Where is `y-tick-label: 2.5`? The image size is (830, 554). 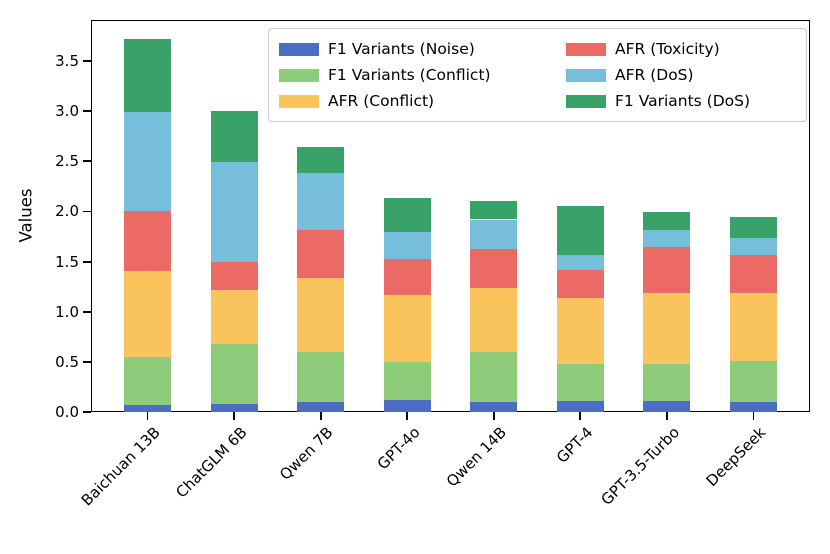 y-tick-label: 2.5 is located at coordinates (67, 161).